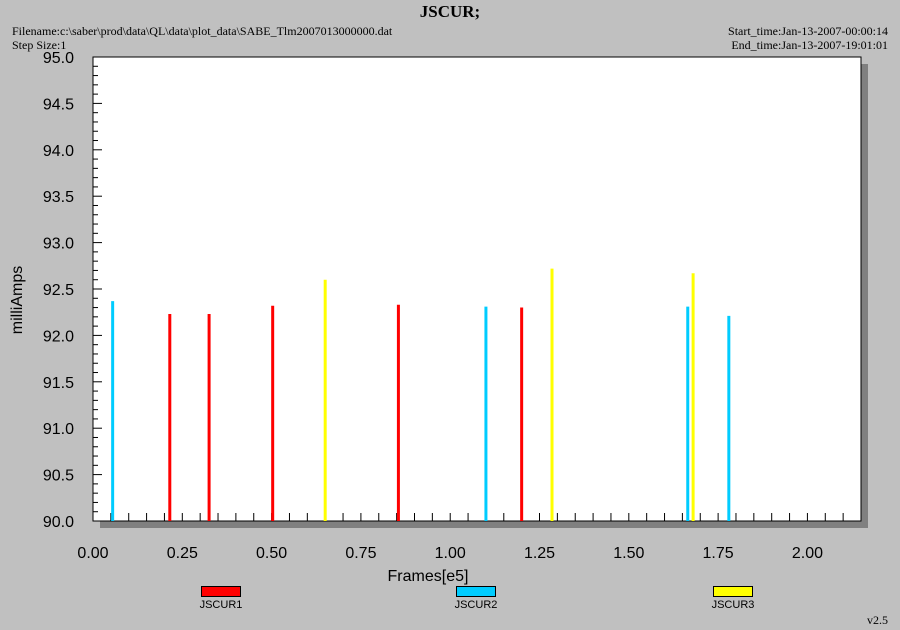 The width and height of the screenshot is (900, 630). I want to click on y-tick-label: 90.5, so click(58, 476).